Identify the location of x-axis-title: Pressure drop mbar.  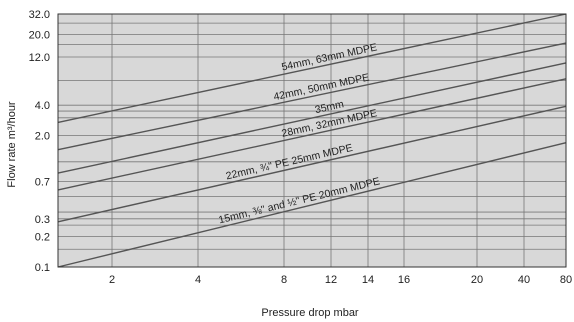
(310, 313).